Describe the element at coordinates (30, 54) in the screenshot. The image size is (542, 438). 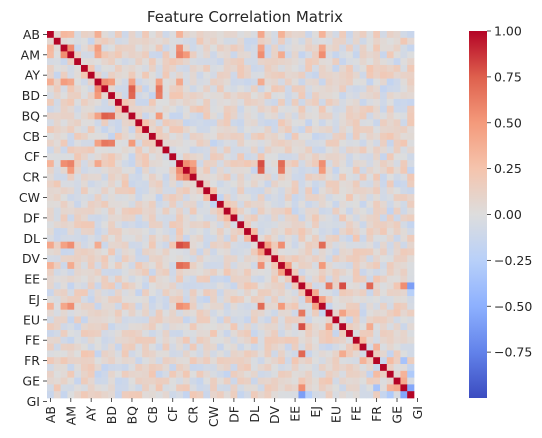
I see `y-tick-label: AM` at that location.